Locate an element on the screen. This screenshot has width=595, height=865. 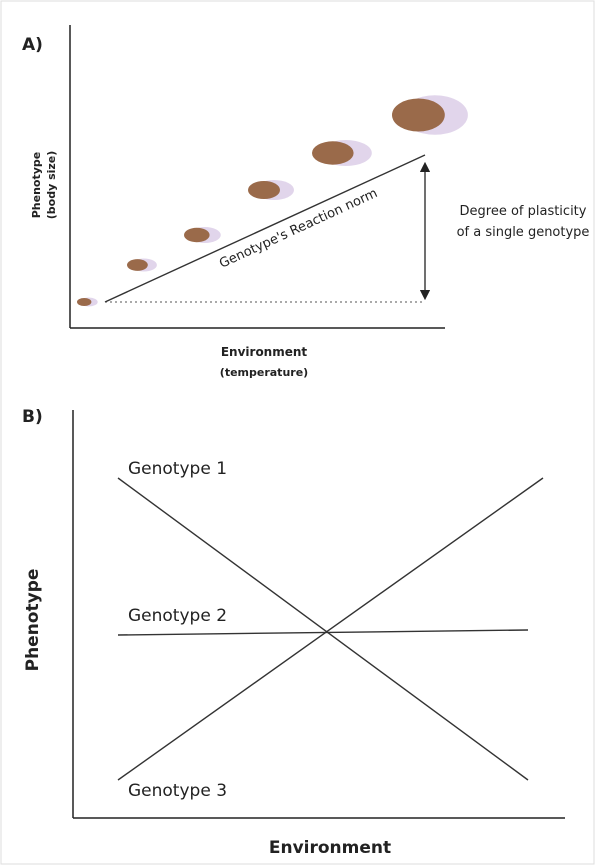
genotype-label: Genotype 3 is located at coordinates (177, 791).